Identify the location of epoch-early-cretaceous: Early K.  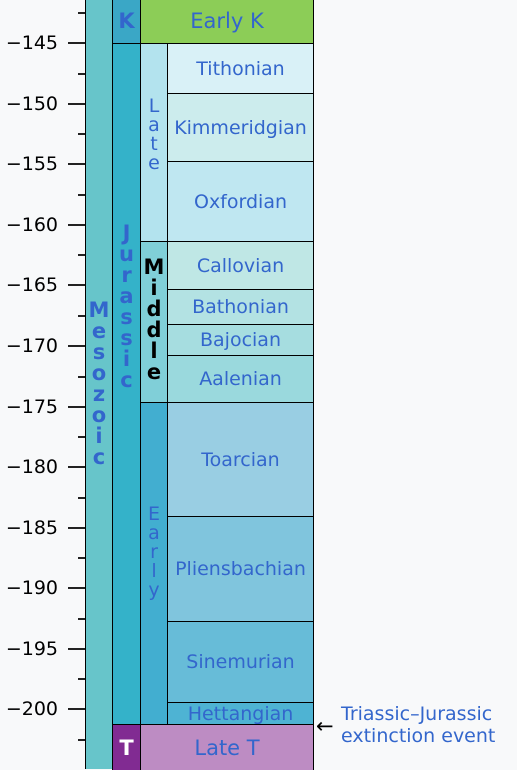
(227, 22).